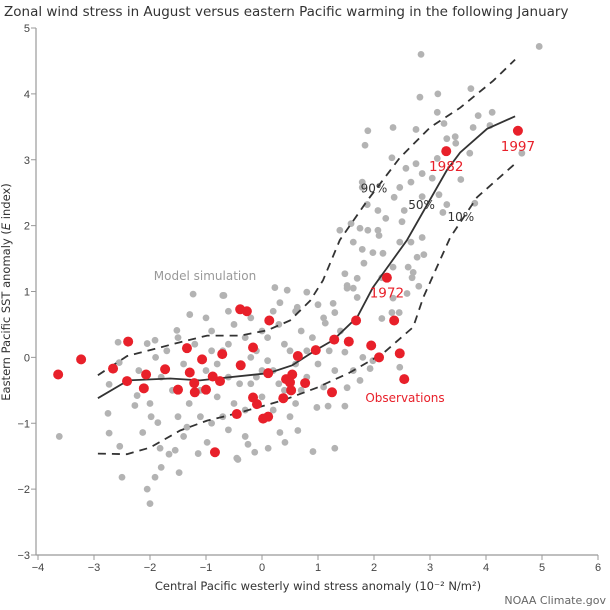 Image resolution: width=610 pixels, height=610 pixels. What do you see at coordinates (262, 568) in the screenshot?
I see `x-tick-label: 0` at bounding box center [262, 568].